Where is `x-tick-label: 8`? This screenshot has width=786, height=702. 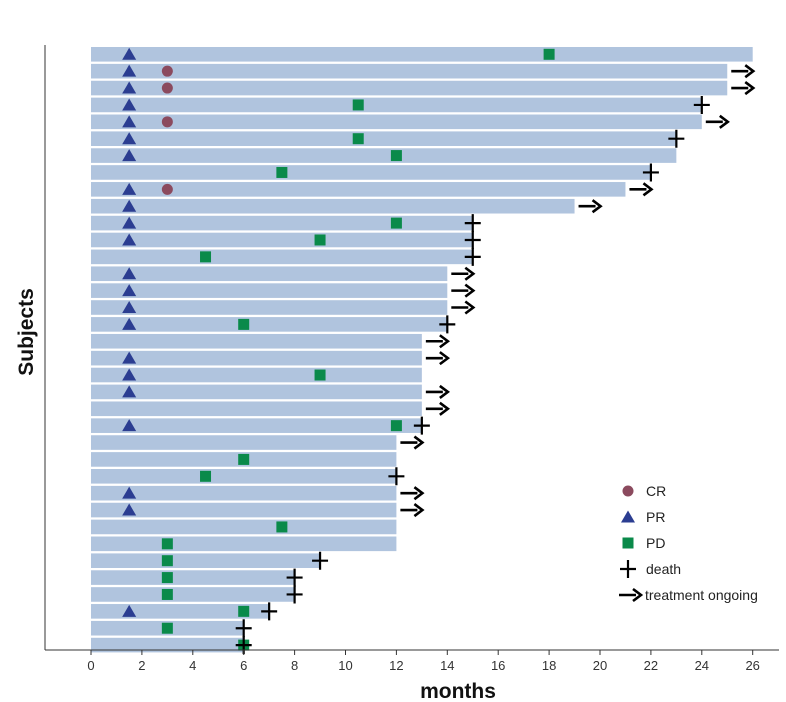
x-tick-label: 8 is located at coordinates (294, 665).